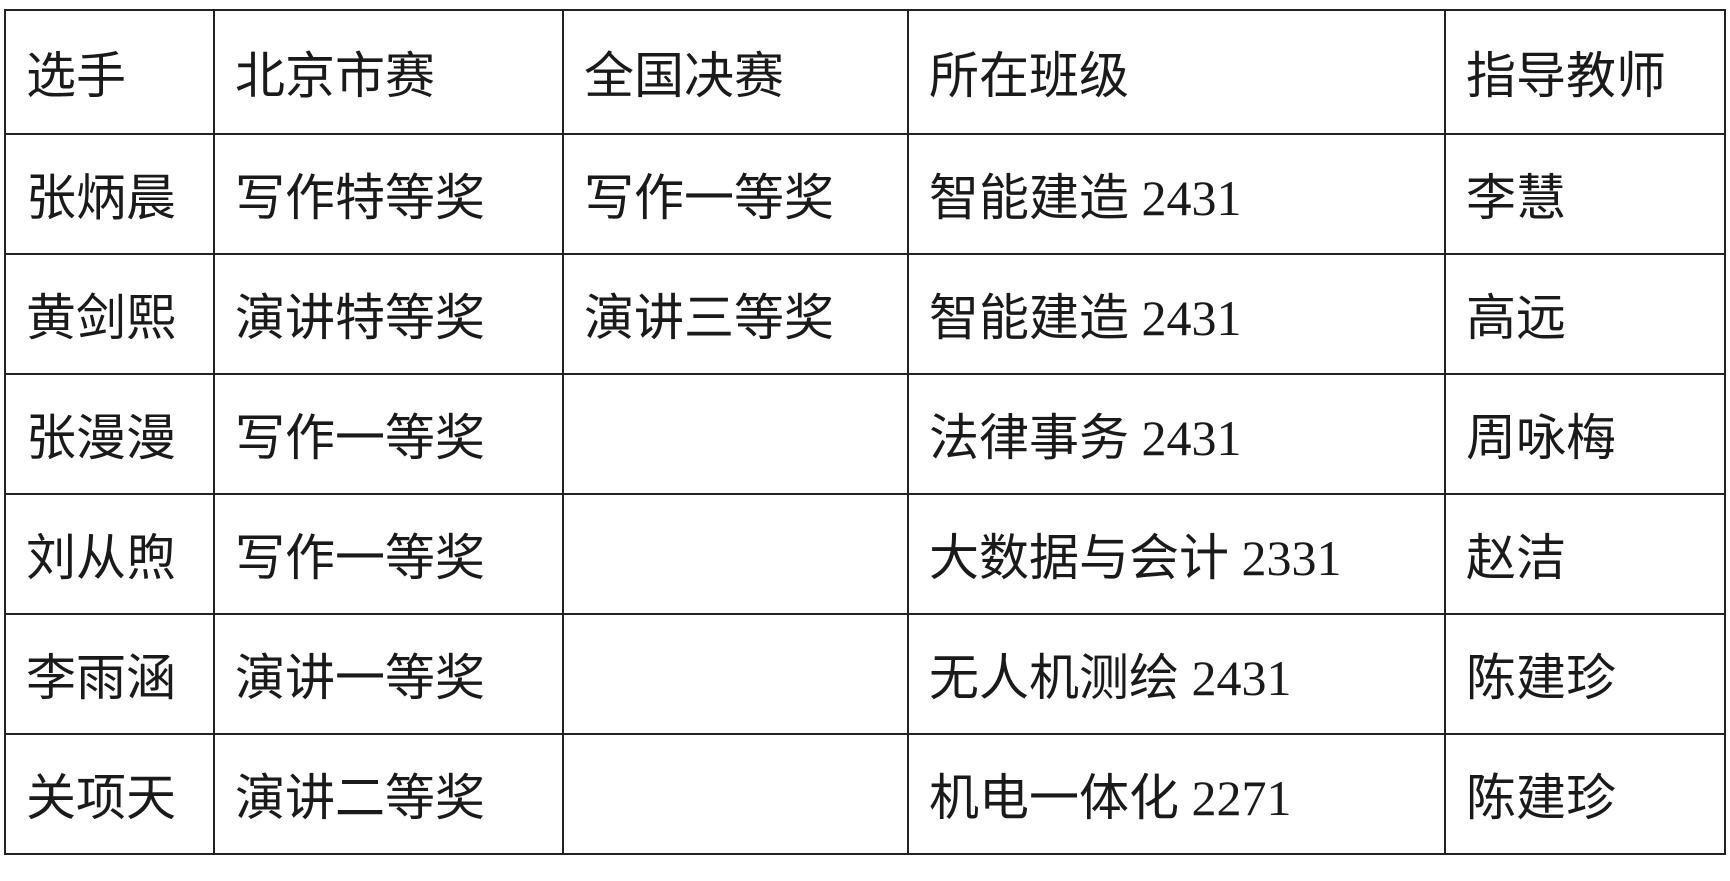 The height and width of the screenshot is (881, 1730). Describe the element at coordinates (1585, 72) in the screenshot. I see `header-cell: 指导教师` at that location.